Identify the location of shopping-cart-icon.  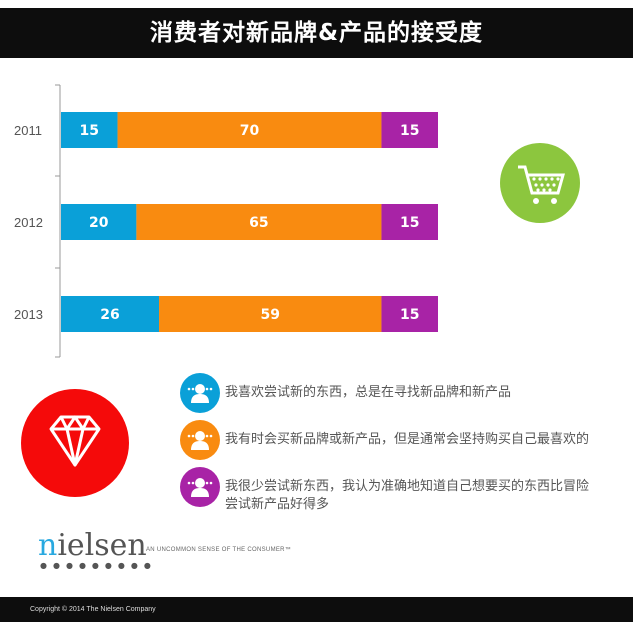
(540, 183).